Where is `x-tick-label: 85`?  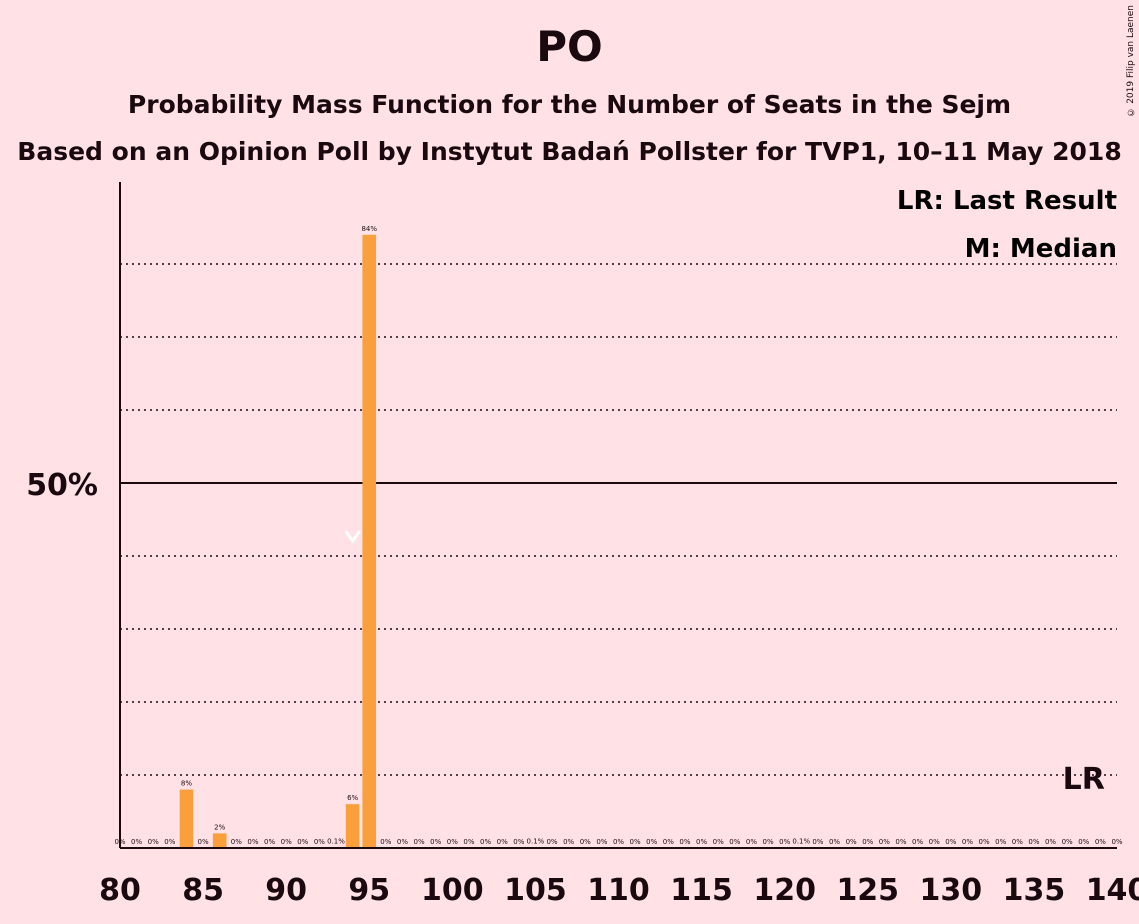
x-tick-label: 85 is located at coordinates (203, 890).